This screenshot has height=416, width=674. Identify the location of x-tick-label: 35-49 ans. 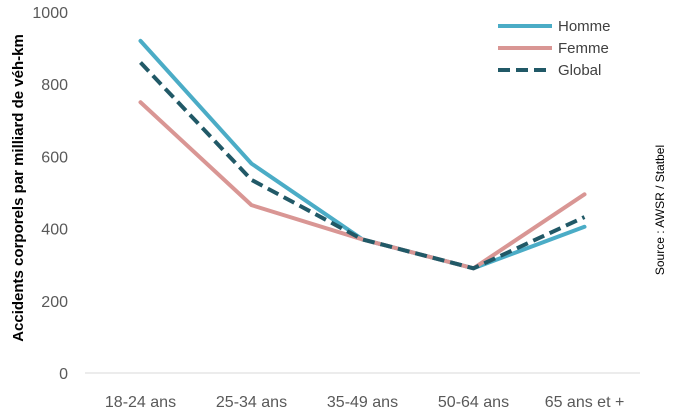
(362, 402).